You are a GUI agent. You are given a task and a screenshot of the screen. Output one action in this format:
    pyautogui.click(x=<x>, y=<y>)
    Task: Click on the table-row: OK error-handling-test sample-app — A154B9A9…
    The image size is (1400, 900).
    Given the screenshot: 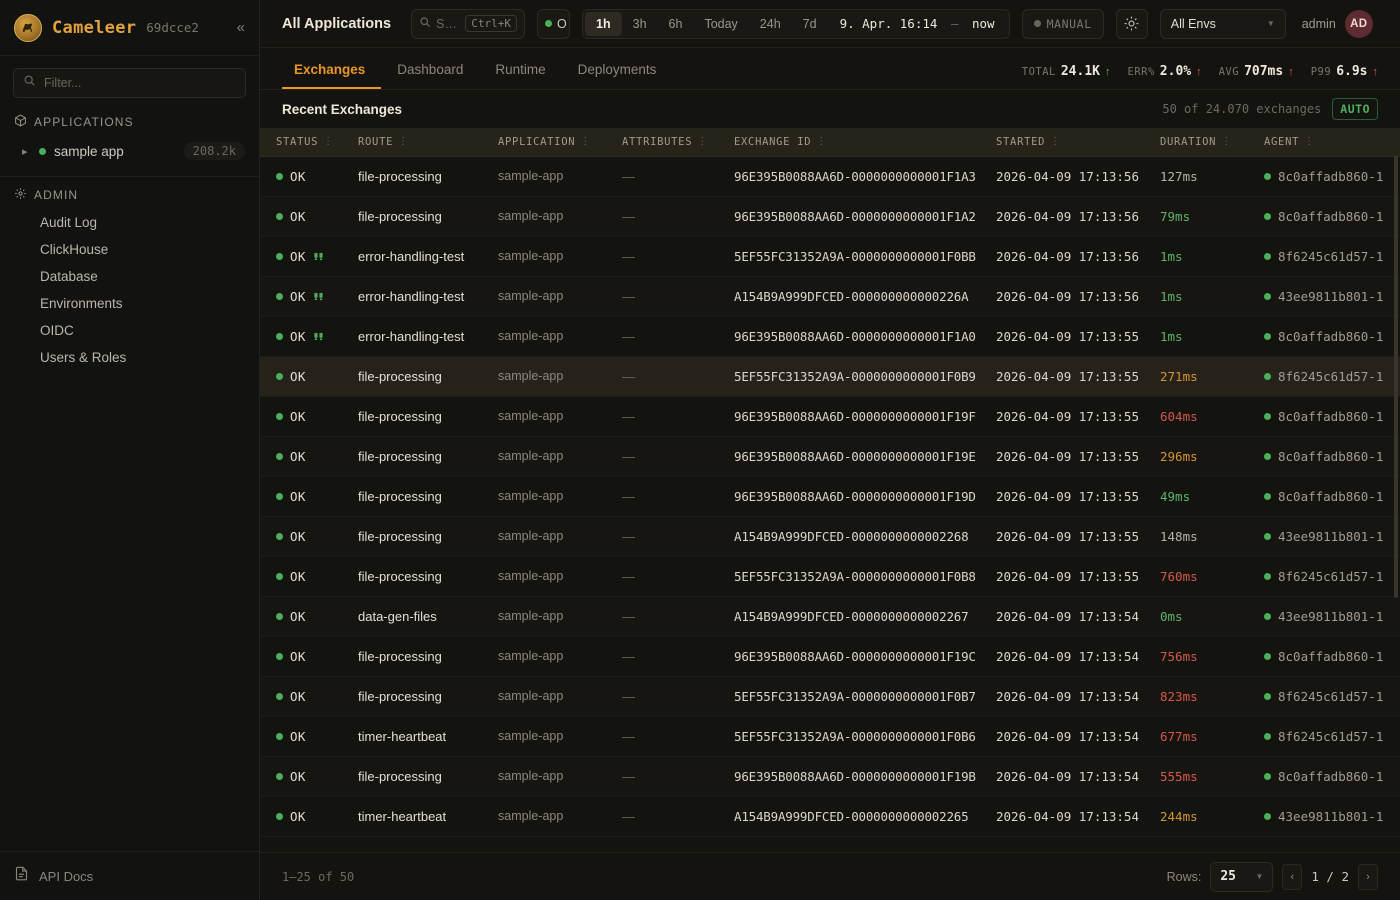 What is the action you would take?
    pyautogui.click(x=830, y=296)
    